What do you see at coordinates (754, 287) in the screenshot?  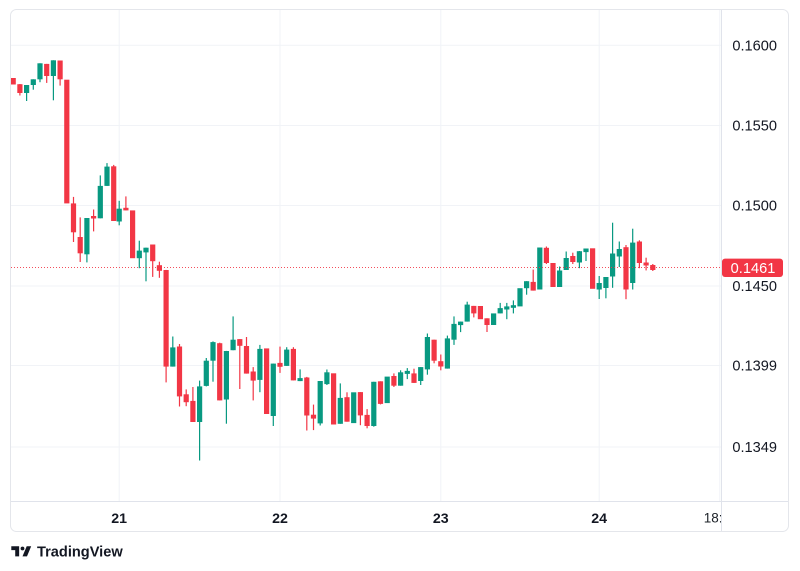 I see `svg-text: 0.1450` at bounding box center [754, 287].